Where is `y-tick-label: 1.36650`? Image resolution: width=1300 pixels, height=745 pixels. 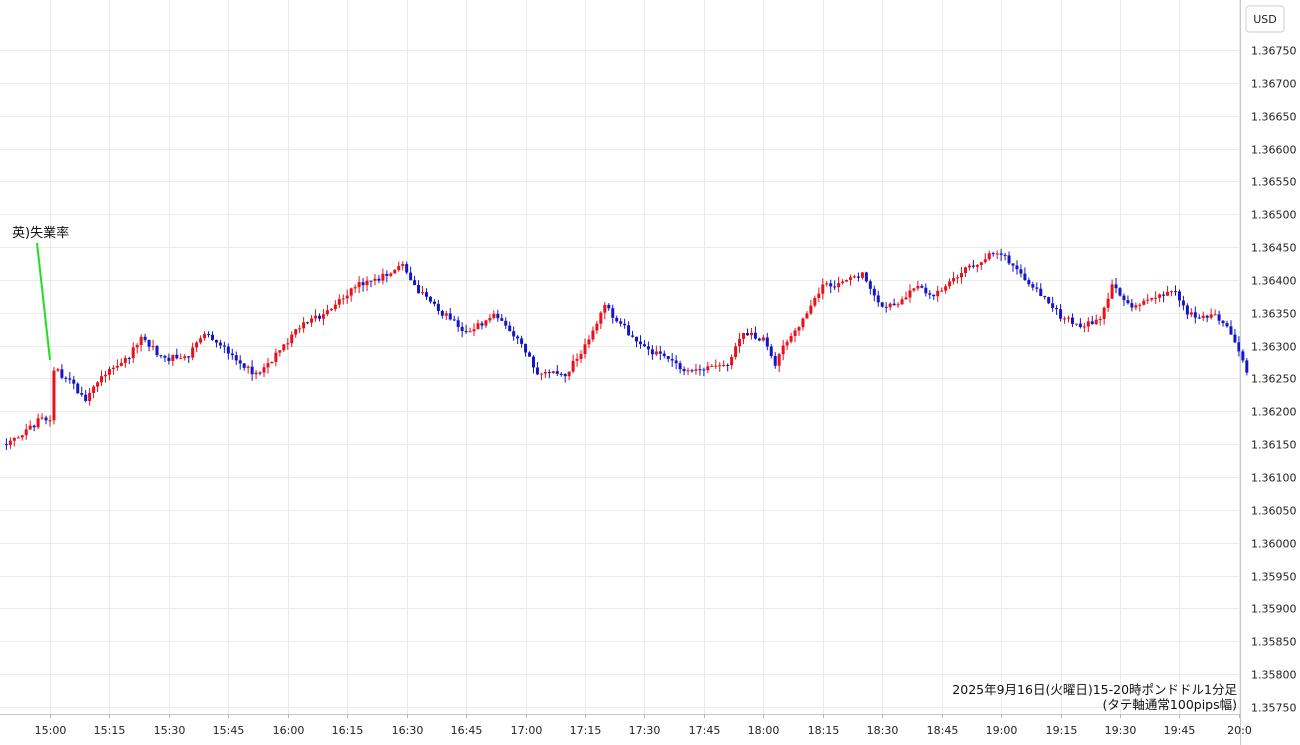 y-tick-label: 1.36650 is located at coordinates (1274, 117).